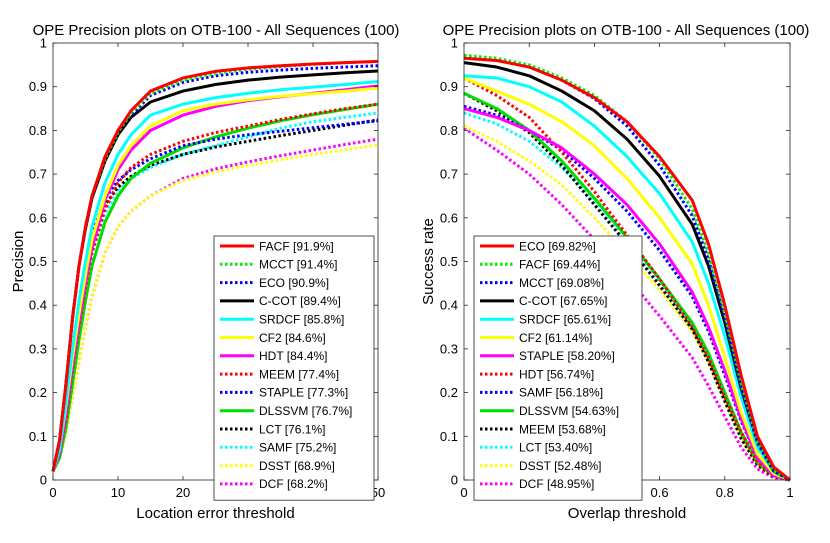 The image size is (830, 543). I want to click on precision-legend-label: ECO [90.9%], so click(294, 283).